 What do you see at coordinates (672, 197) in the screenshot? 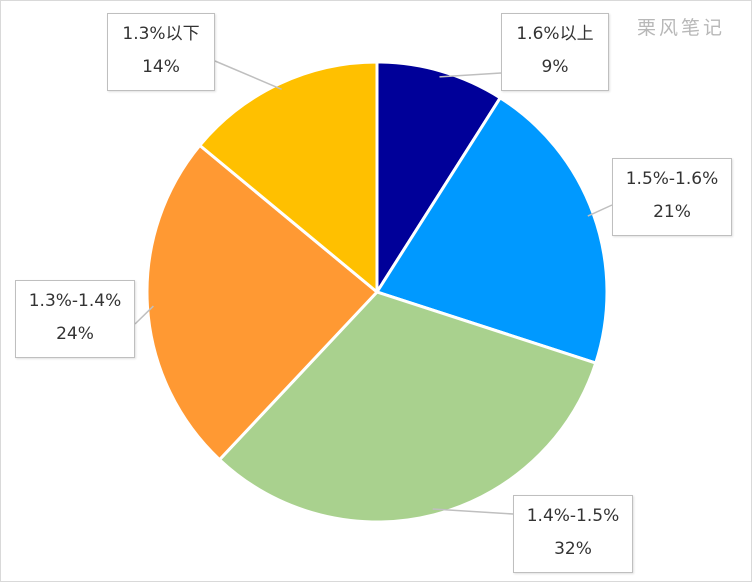
I see `callout-1-5-to-1-6: 1.5%-1.6% 21%` at bounding box center [672, 197].